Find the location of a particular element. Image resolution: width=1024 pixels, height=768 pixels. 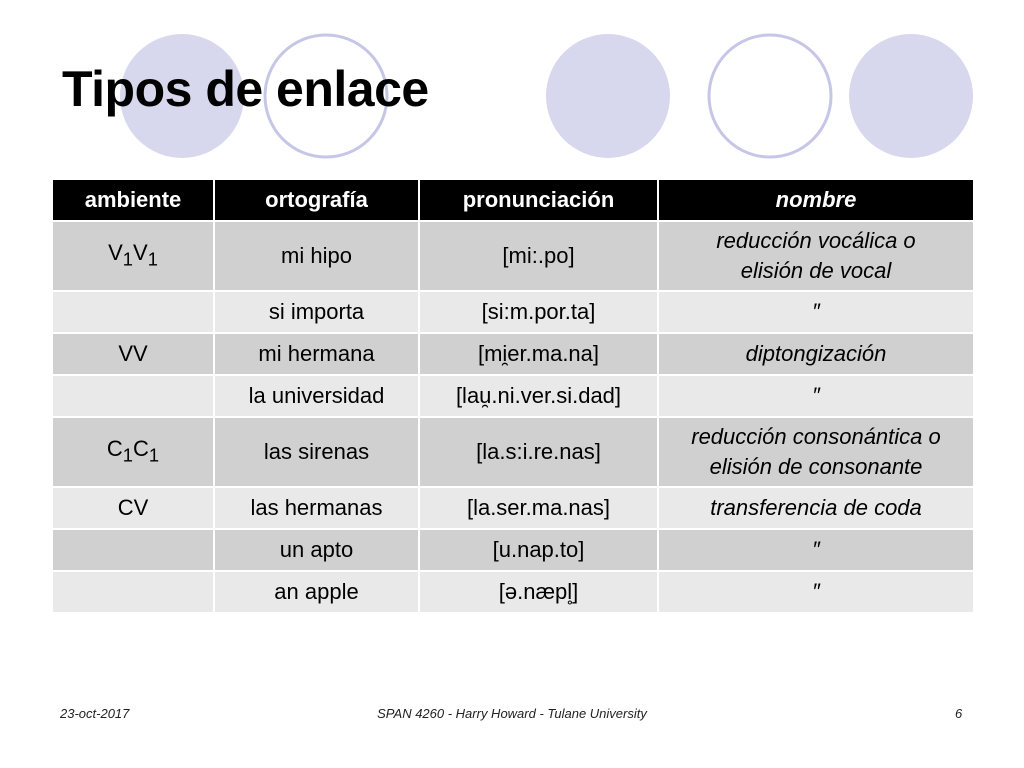

header-ambiente: ambiente is located at coordinates (133, 200).